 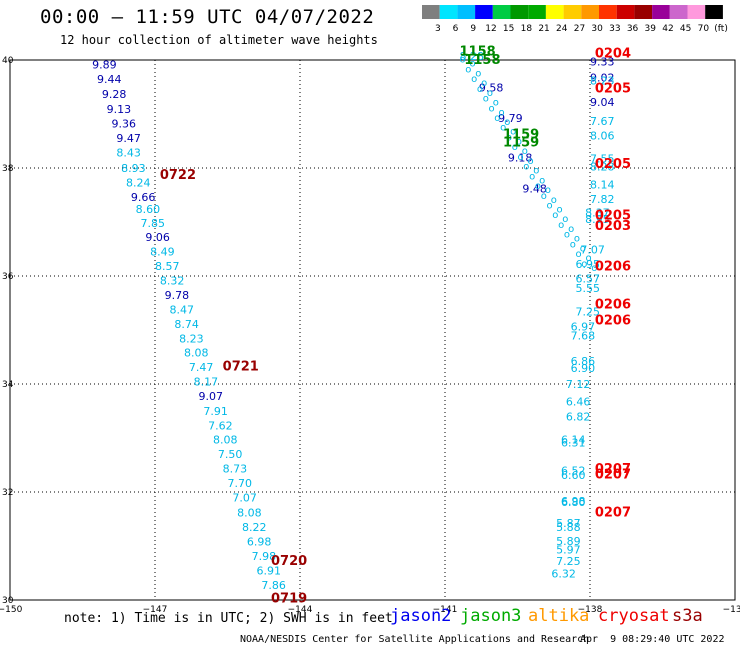 What do you see at coordinates (201, 367) in the screenshot?
I see `wave-height-point: 7.47` at bounding box center [201, 367].